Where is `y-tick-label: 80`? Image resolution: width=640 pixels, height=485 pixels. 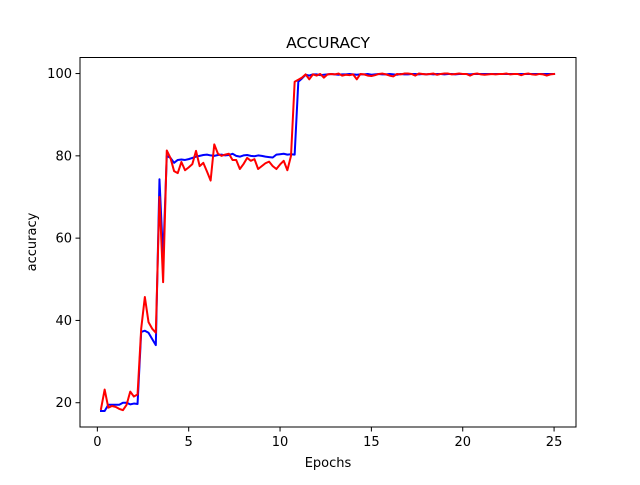
y-tick-label: 80 is located at coordinates (63, 156).